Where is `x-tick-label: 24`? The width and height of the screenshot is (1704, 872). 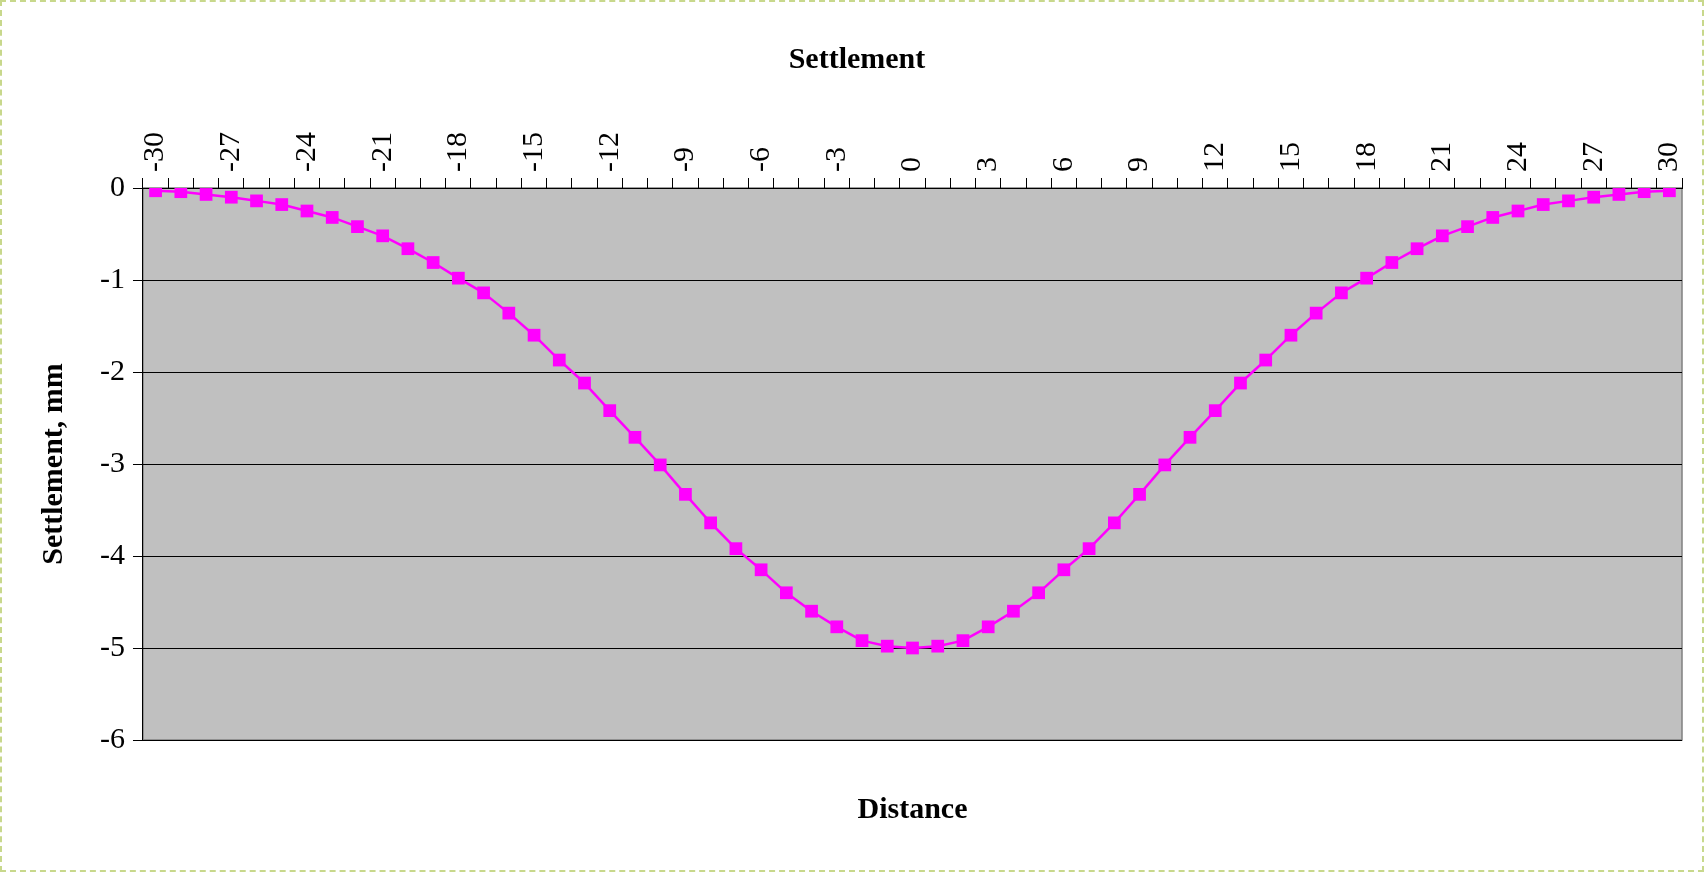
x-tick-label: 24 is located at coordinates (1515, 157).